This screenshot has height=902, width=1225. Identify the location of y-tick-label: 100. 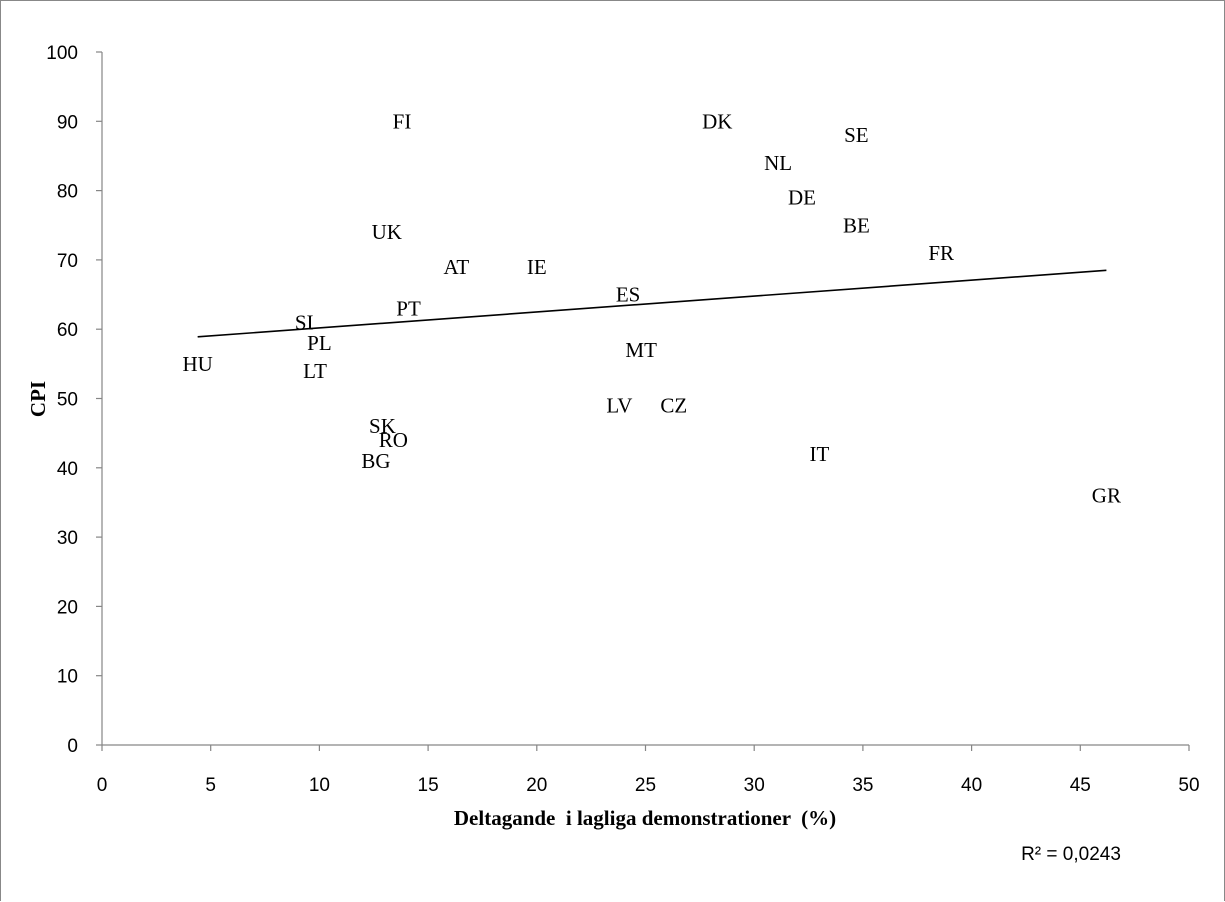
(62, 53).